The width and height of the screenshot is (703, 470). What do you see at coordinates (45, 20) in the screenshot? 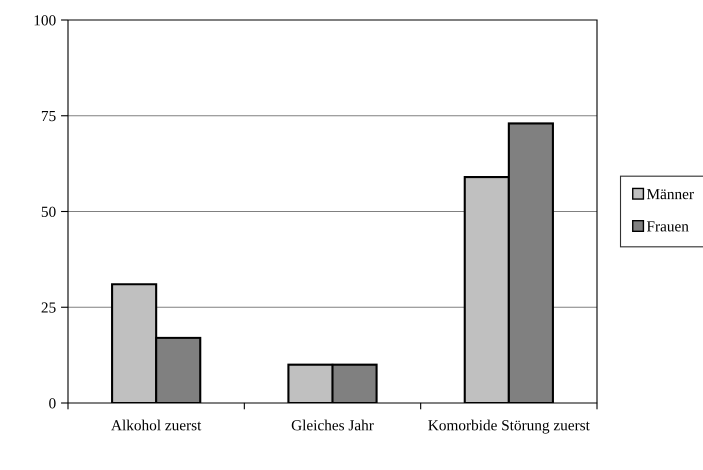
I see `y-tick-label: 100` at bounding box center [45, 20].